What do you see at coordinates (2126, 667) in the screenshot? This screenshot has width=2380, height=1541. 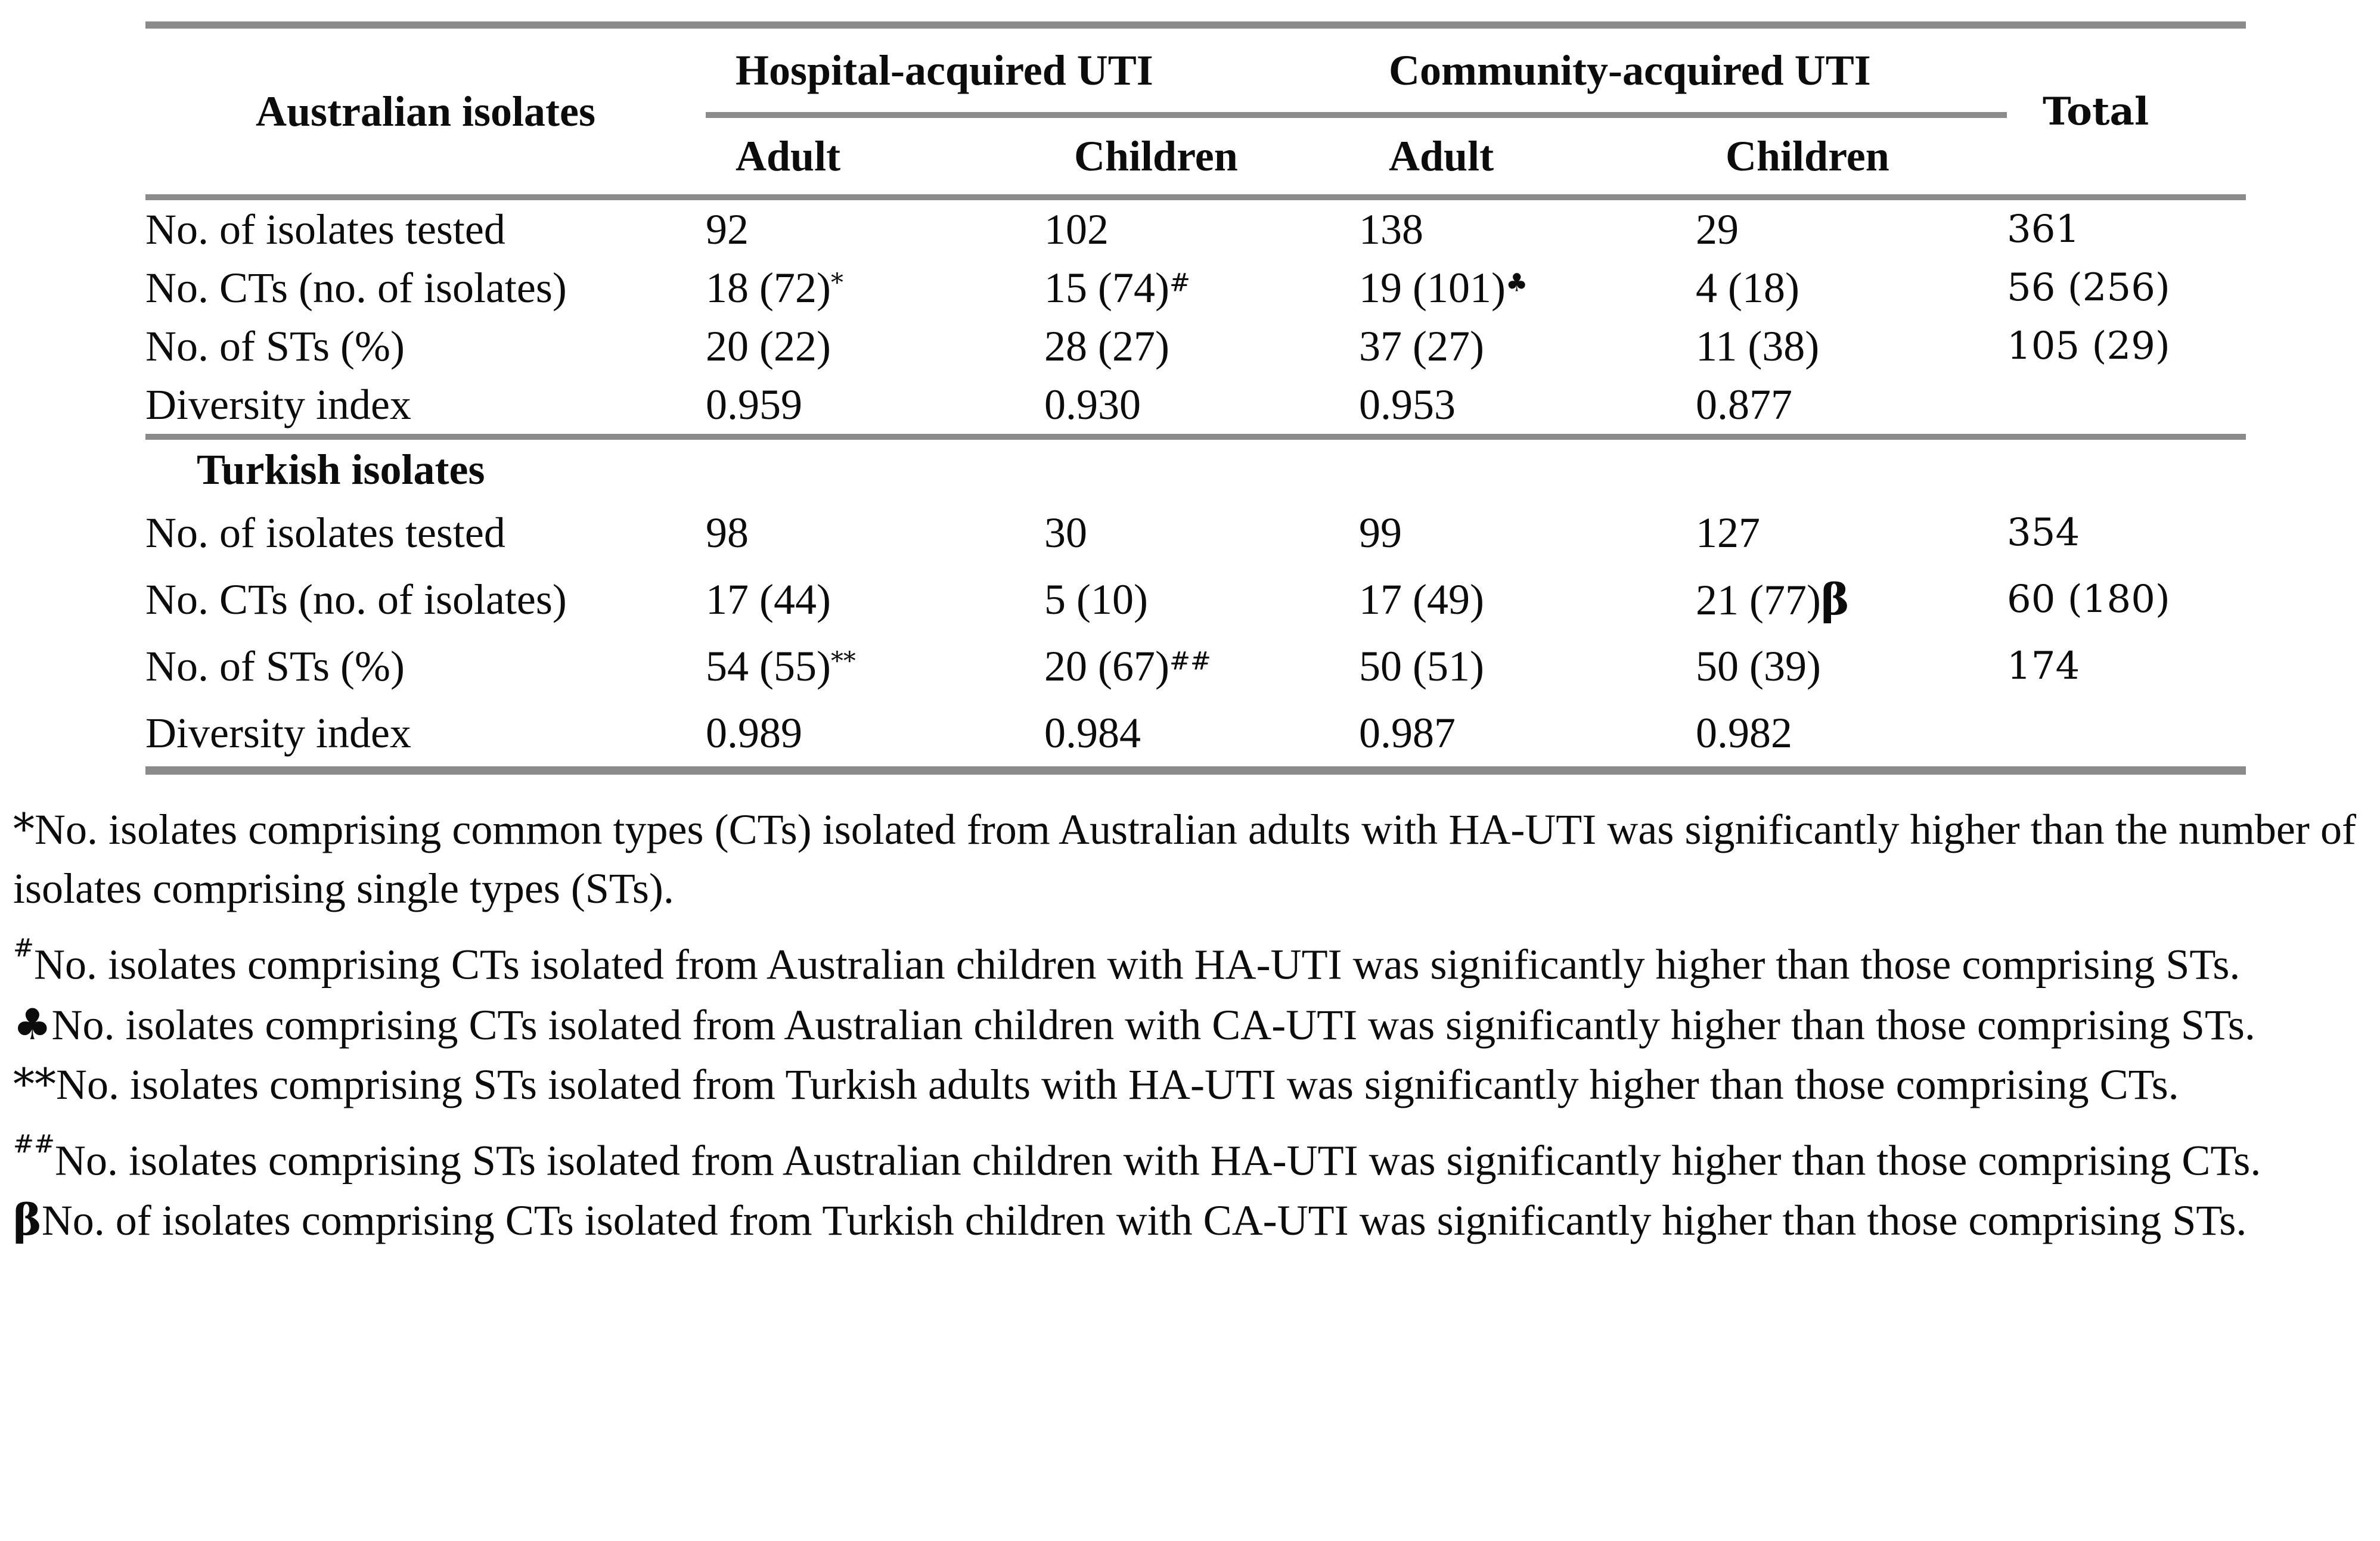 I see `data-cell: 174` at bounding box center [2126, 667].